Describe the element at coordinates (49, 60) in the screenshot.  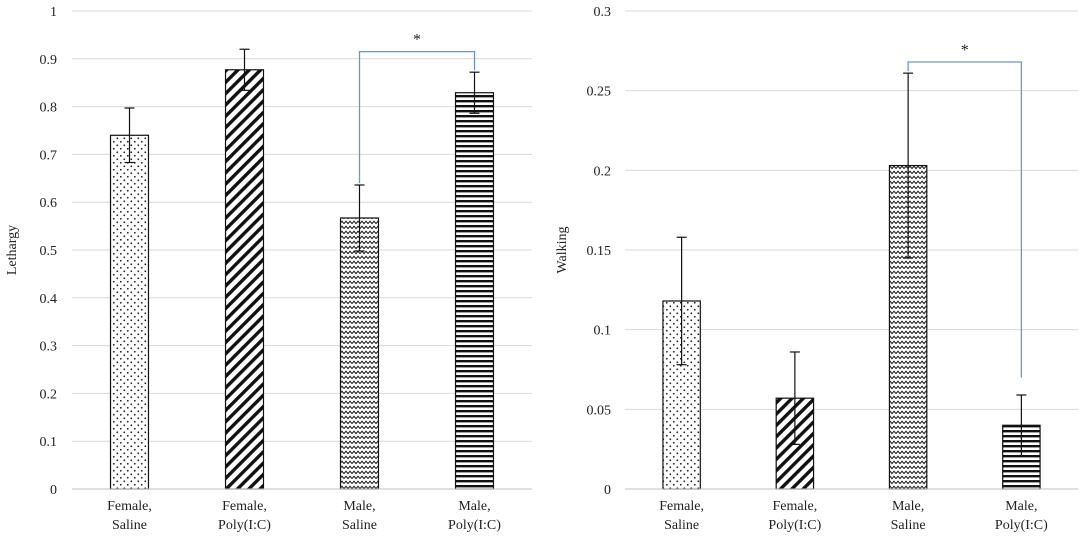
I see `lethargy-ytick-label: 0.9` at that location.